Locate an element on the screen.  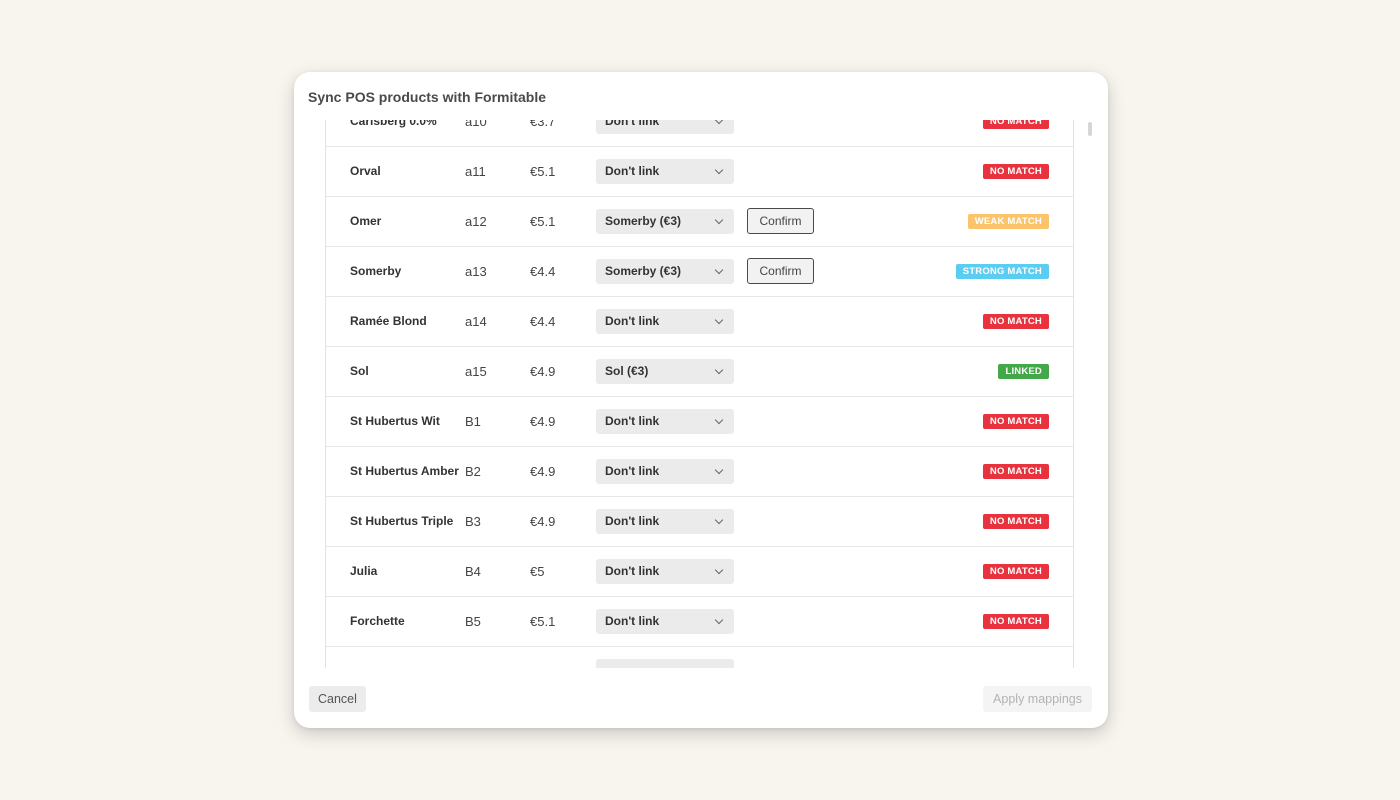
product-name: Carlsberg 0.0% is located at coordinates (393, 124).